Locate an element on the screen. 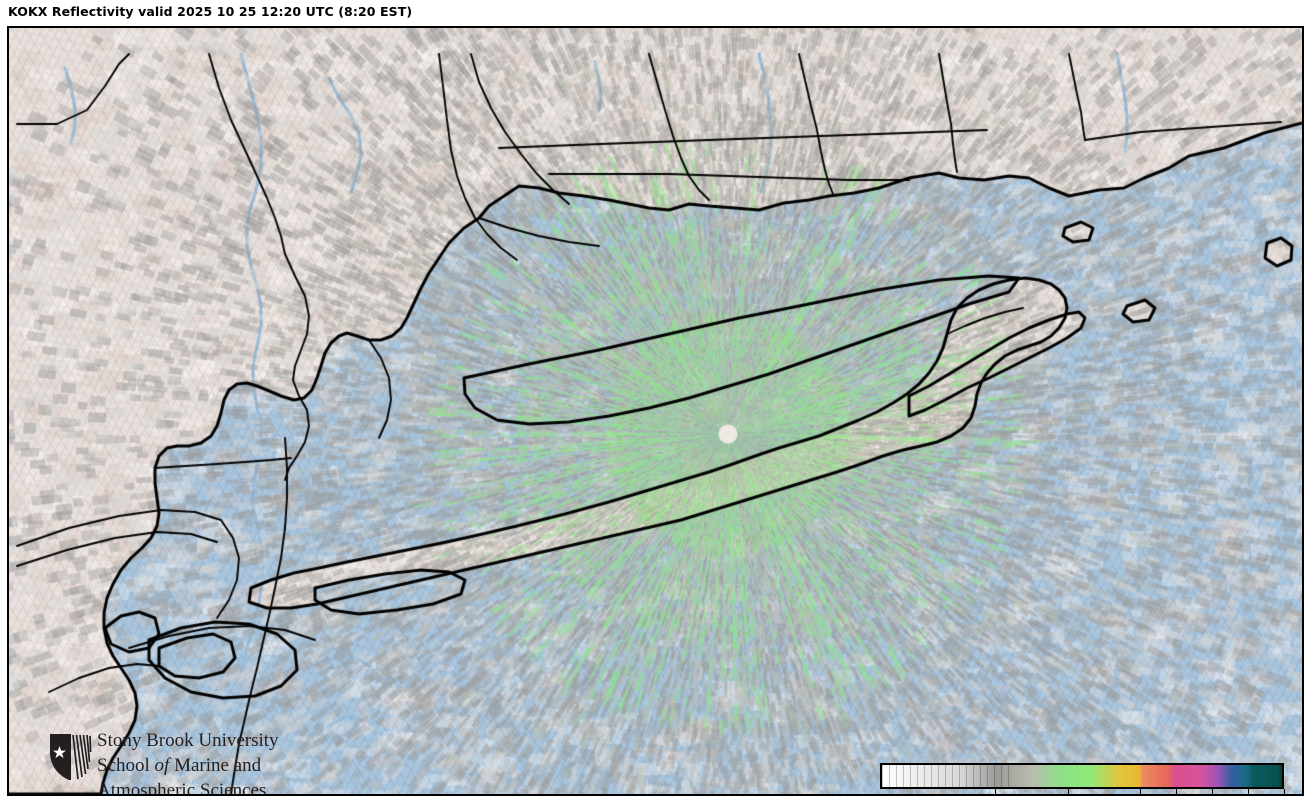  colorbar-gradient is located at coordinates (1082, 776).